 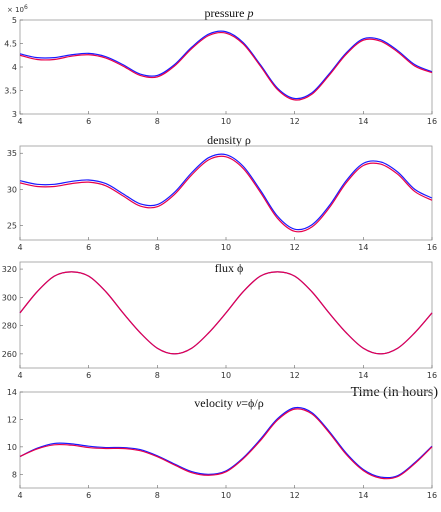 What do you see at coordinates (14, 20) in the screenshot?
I see `pressure-y-tick-label: 5` at bounding box center [14, 20].